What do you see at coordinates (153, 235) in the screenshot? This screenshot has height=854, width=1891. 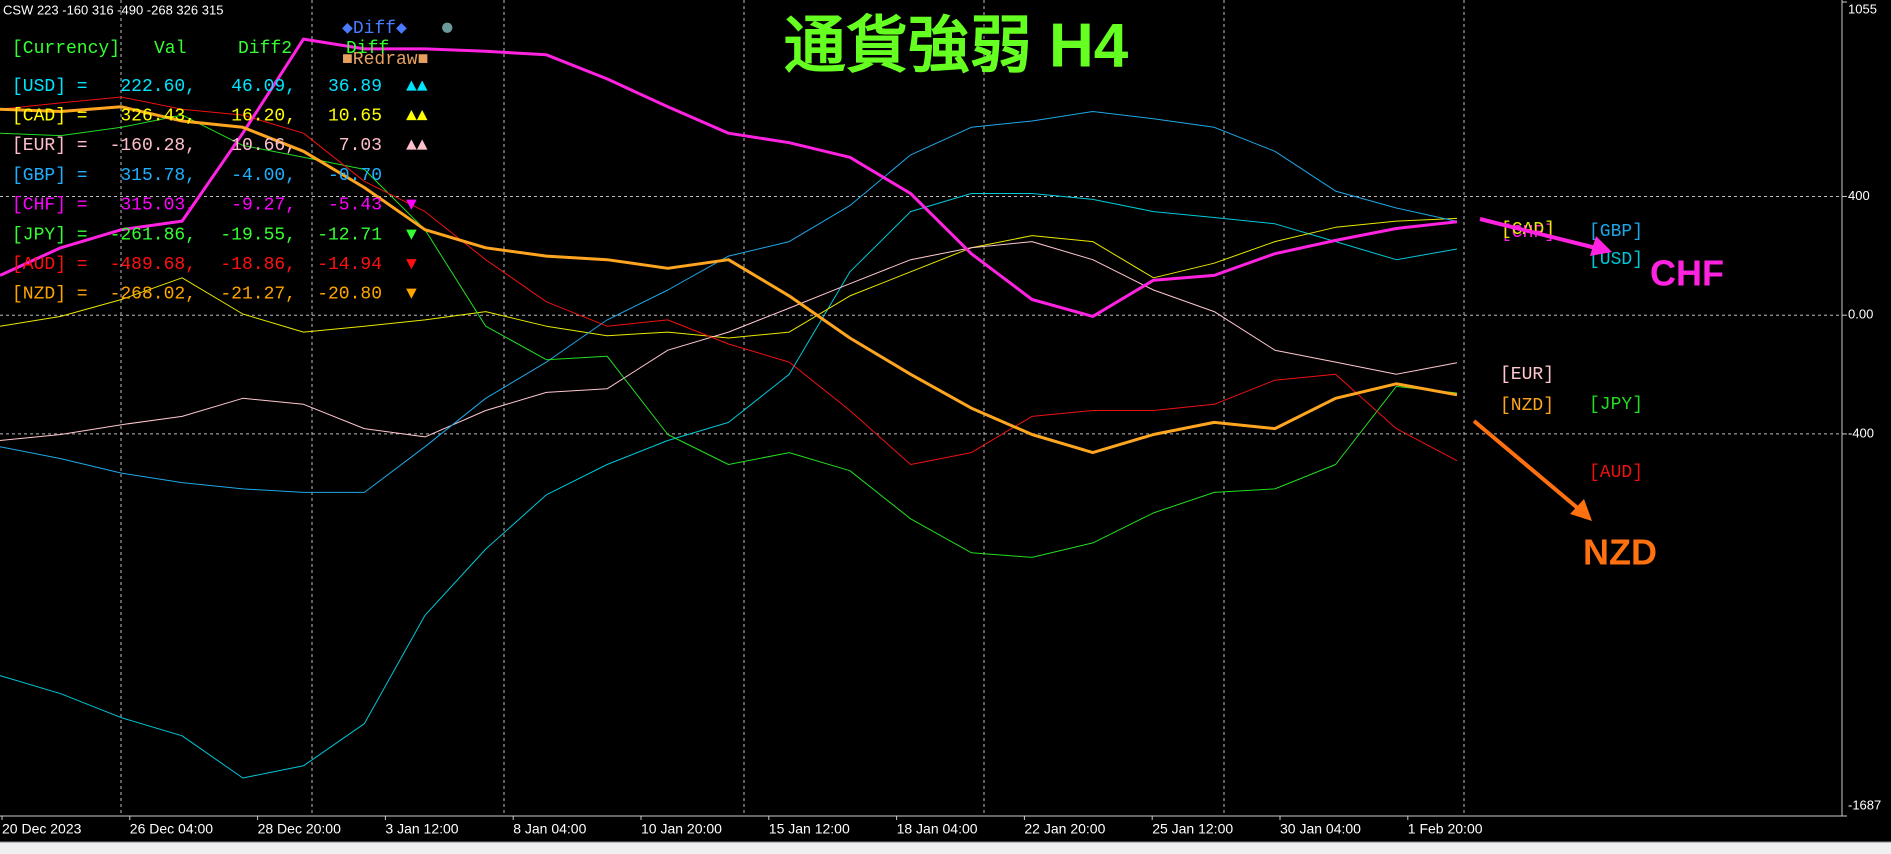 I see `table-cell: -261.86,` at bounding box center [153, 235].